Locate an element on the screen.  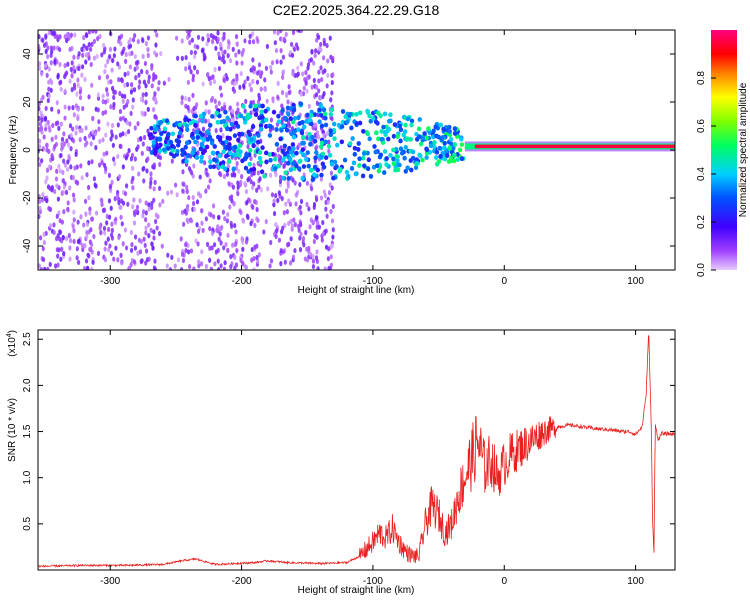
snr-multiplier-base: (x10 is located at coordinates (12, 347).